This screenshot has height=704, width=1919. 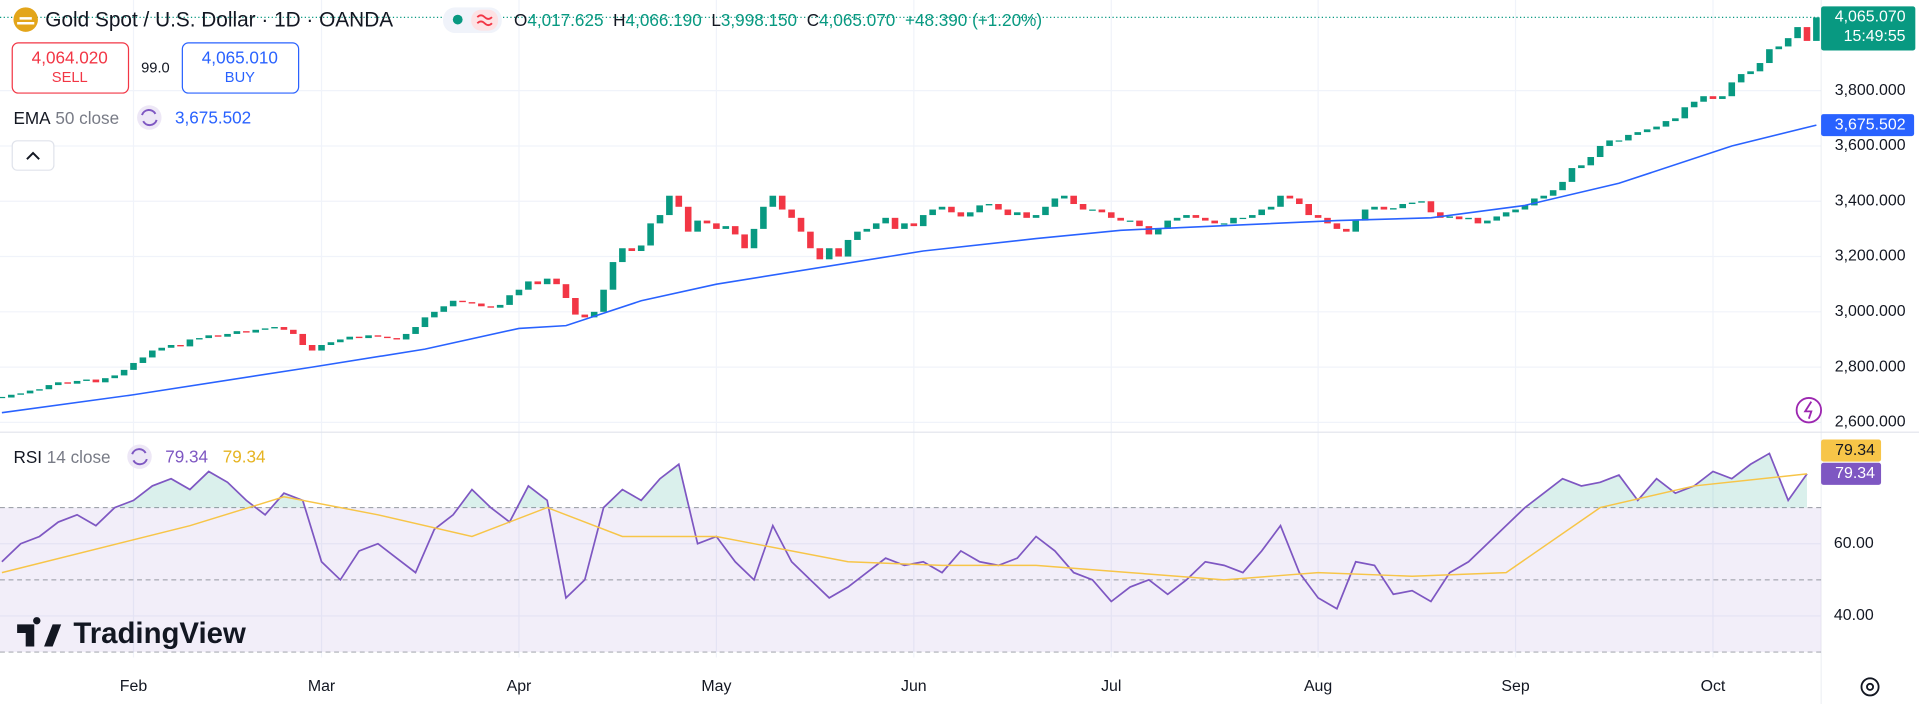 What do you see at coordinates (244, 456) in the screenshot?
I see `rsi-ma-value: 79.34` at bounding box center [244, 456].